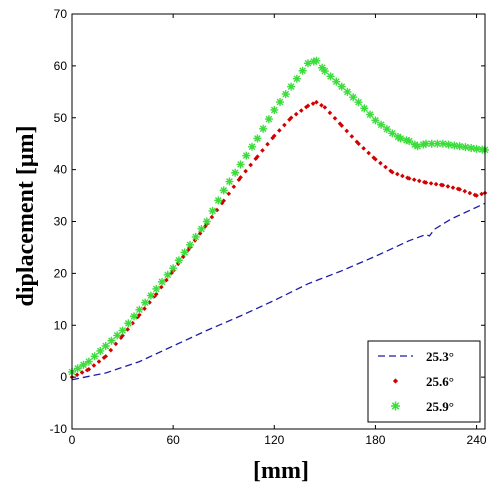 The width and height of the screenshot is (495, 490). Describe the element at coordinates (424, 381) in the screenshot. I see `legend-box` at that location.